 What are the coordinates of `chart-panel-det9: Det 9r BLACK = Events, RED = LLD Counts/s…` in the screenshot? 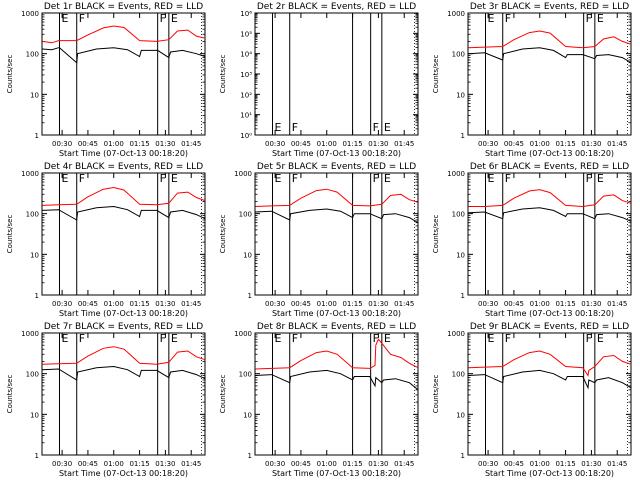 It's located at (532, 400).